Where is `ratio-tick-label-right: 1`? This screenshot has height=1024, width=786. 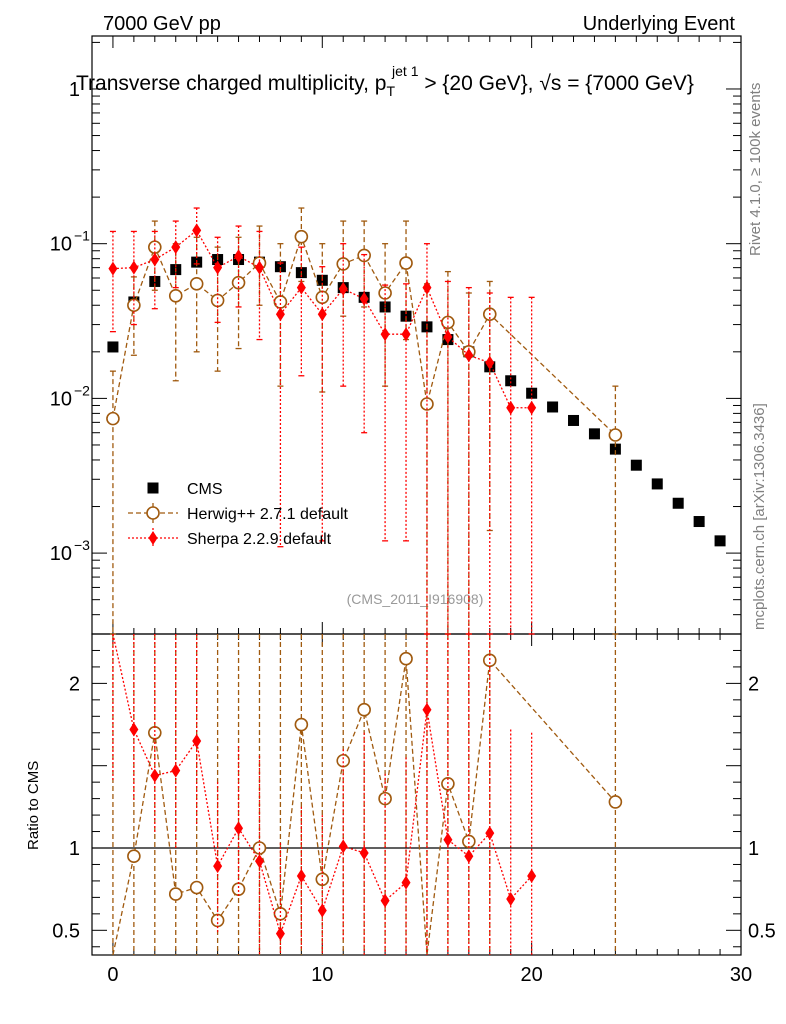
ratio-tick-label-right: 1 is located at coordinates (753, 849).